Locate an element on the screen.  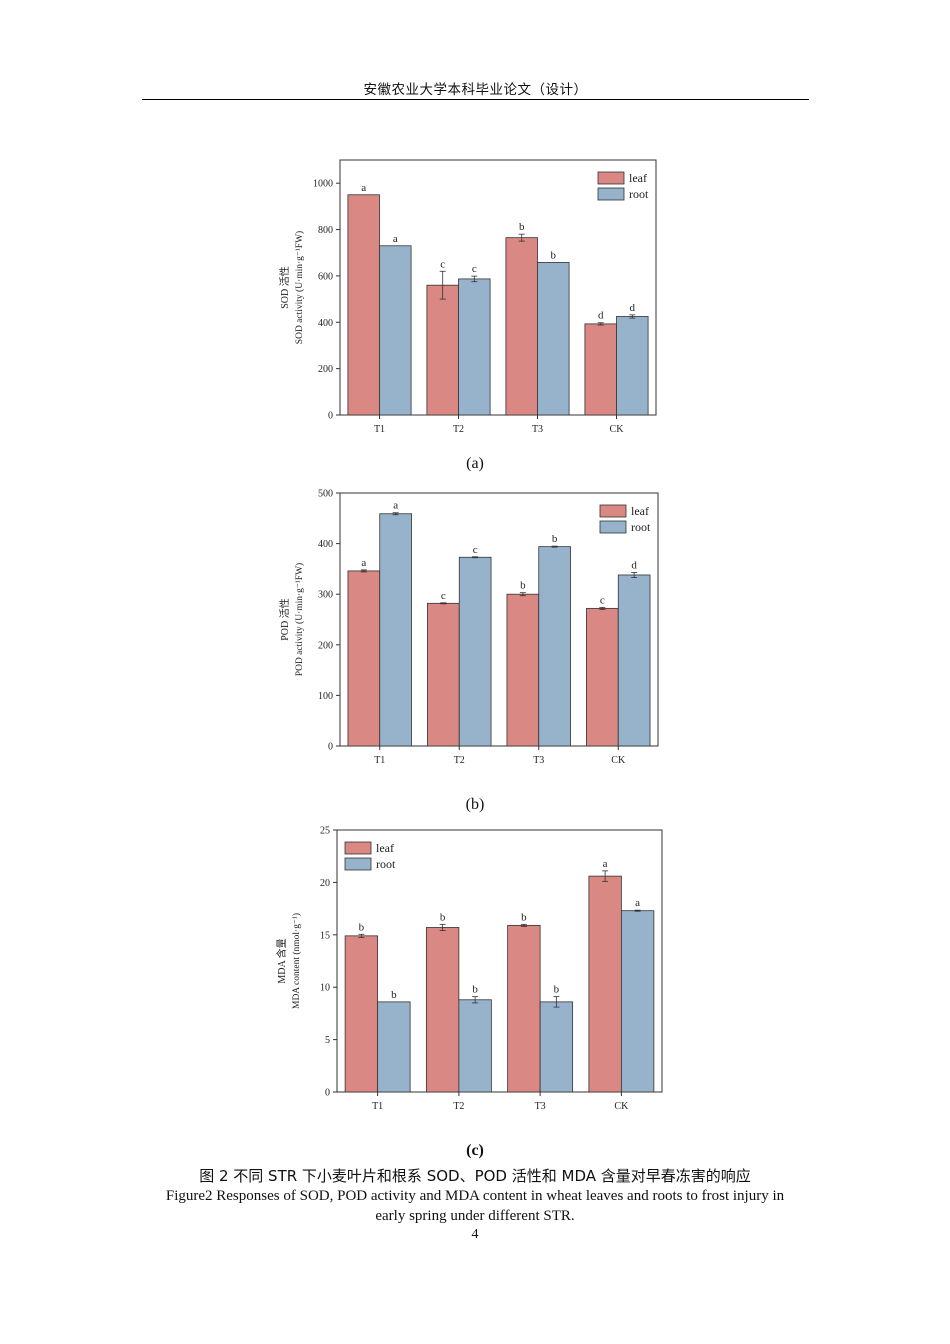
y-tick-label: 800 is located at coordinates (325, 230).